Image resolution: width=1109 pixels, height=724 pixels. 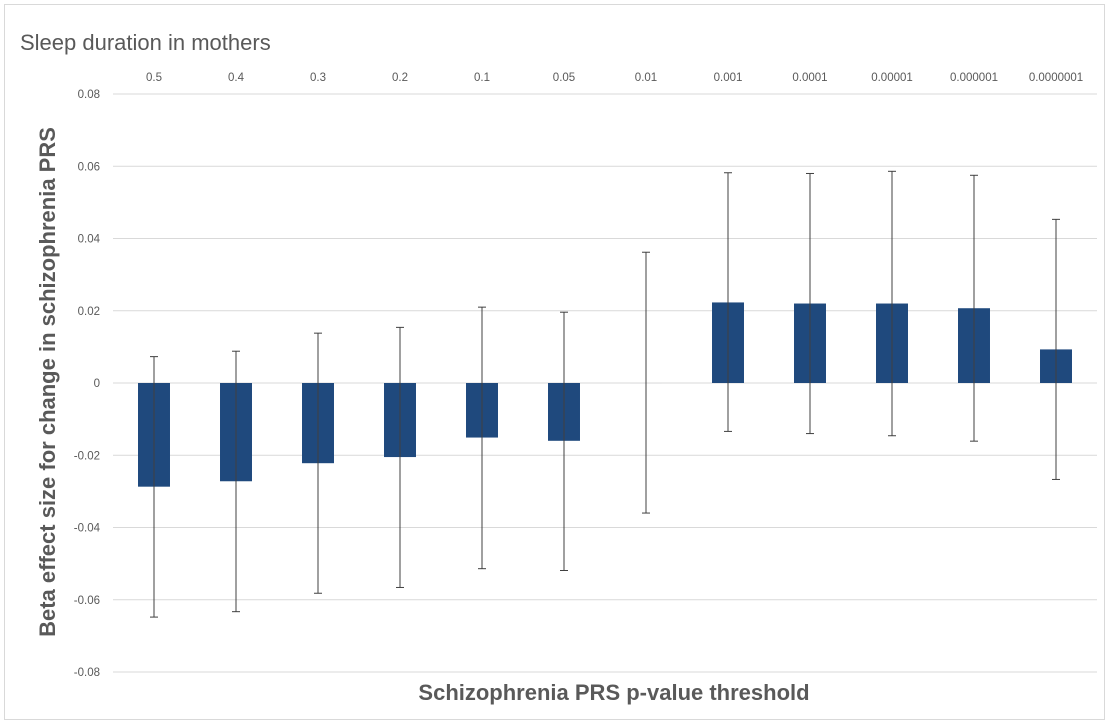 I want to click on y-tick-label: -0.06, so click(x=87, y=601).